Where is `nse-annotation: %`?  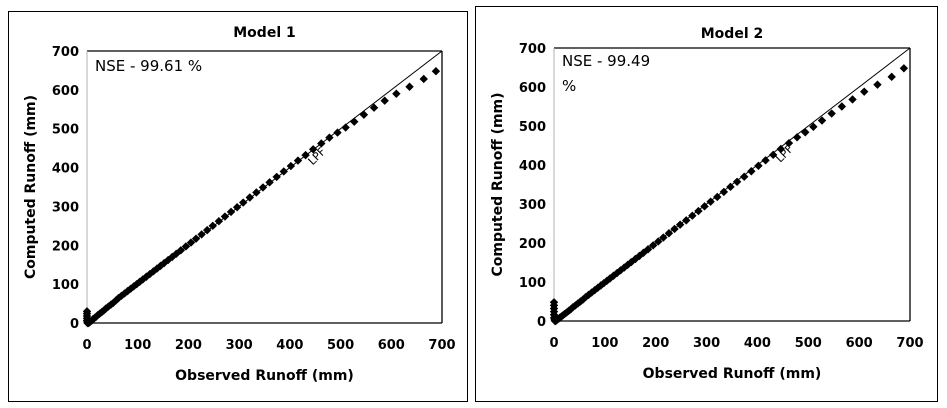 nse-annotation: % is located at coordinates (569, 86).